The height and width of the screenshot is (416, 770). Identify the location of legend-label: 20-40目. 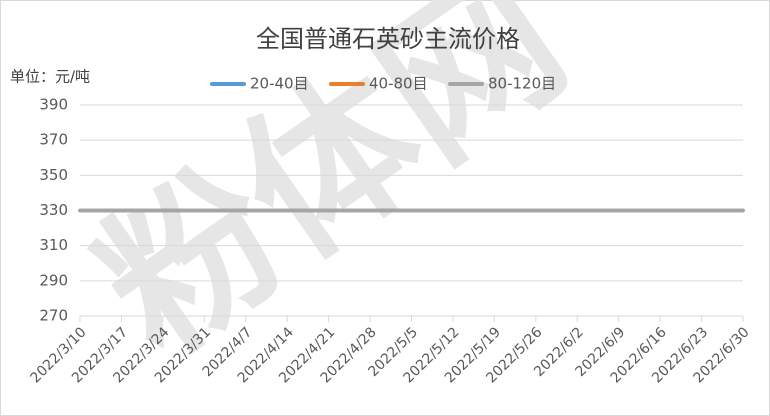
(279, 84).